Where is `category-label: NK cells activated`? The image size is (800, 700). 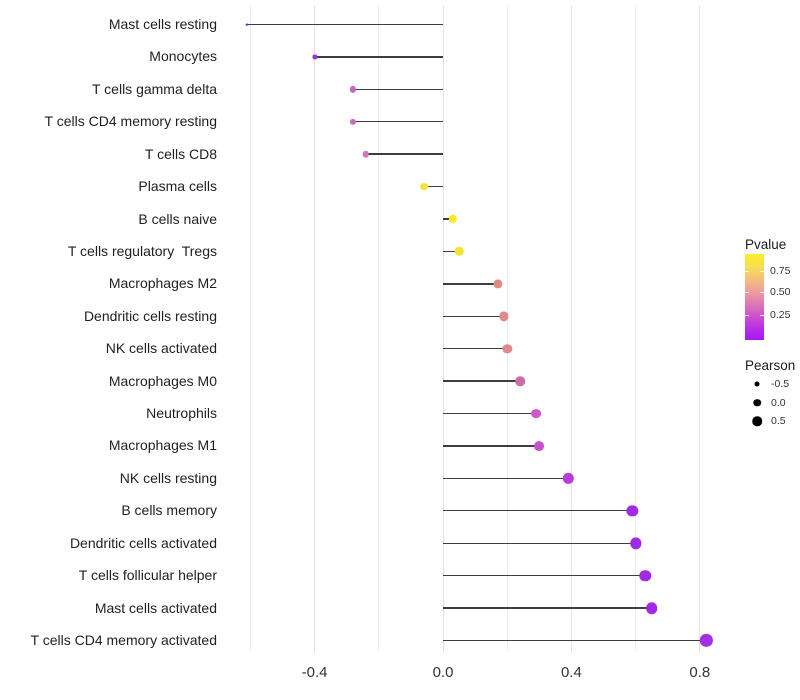
category-label: NK cells activated is located at coordinates (161, 348).